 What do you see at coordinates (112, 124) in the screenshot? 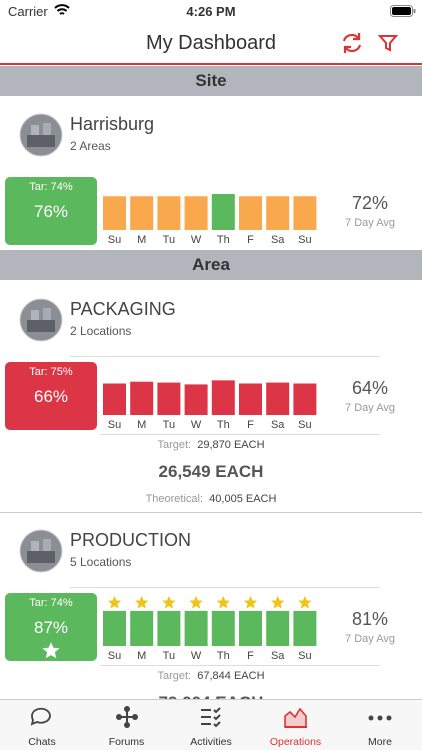
I see `card-title: Harrisburg` at bounding box center [112, 124].